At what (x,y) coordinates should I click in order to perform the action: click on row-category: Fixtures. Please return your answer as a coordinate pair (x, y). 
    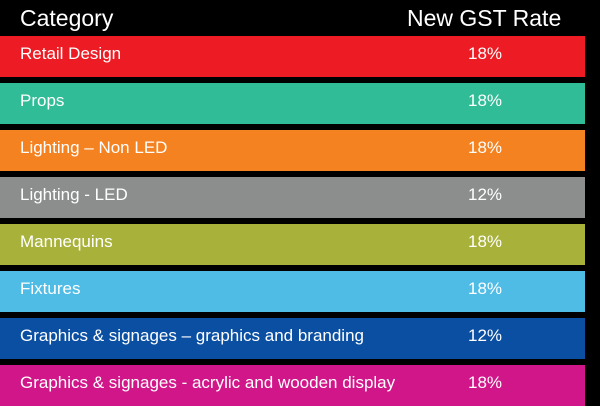
    Looking at the image, I should click on (50, 288).